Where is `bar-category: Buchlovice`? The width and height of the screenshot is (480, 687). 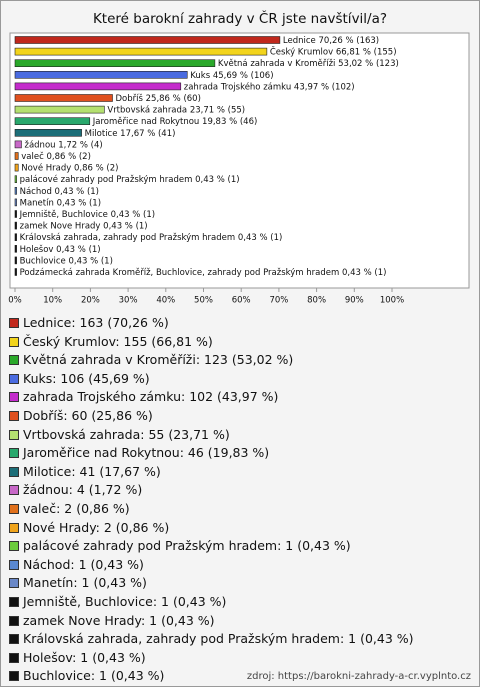 bar-category: Buchlovice is located at coordinates (43, 261).